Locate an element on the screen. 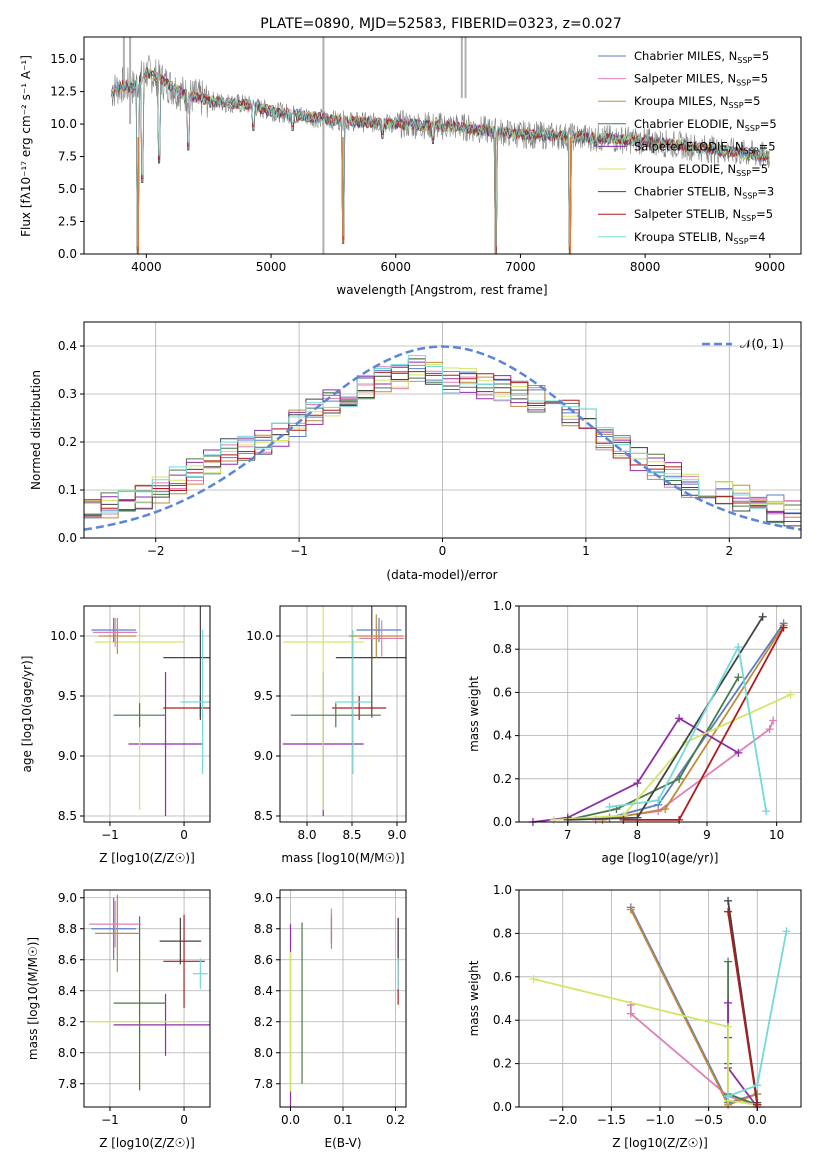 This screenshot has width=819, height=1170. x-tick-label: 1 is located at coordinates (586, 551).